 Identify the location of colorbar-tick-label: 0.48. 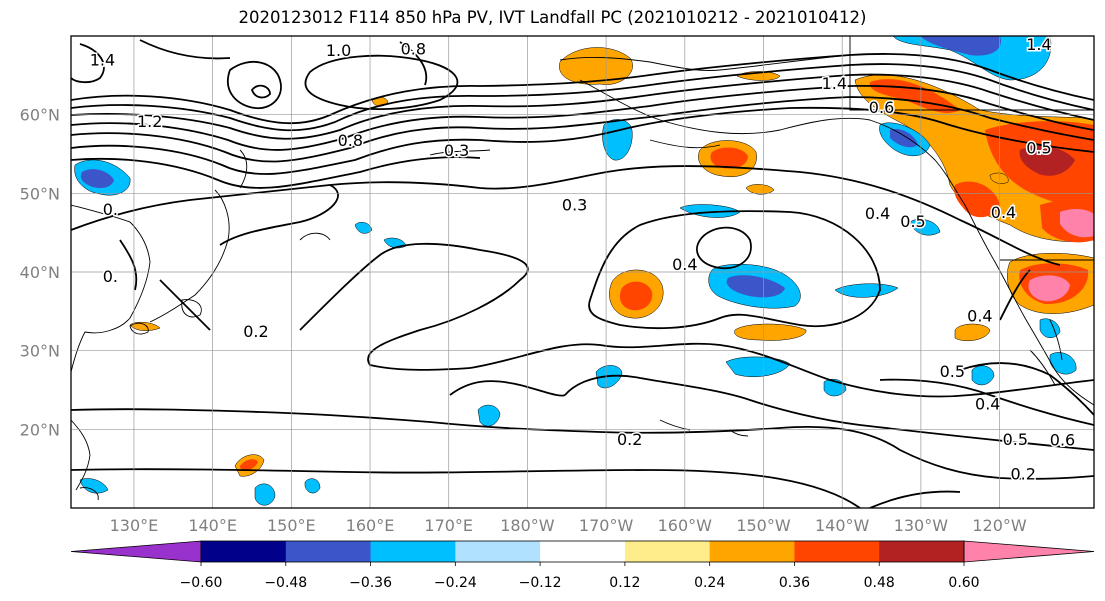
(879, 583).